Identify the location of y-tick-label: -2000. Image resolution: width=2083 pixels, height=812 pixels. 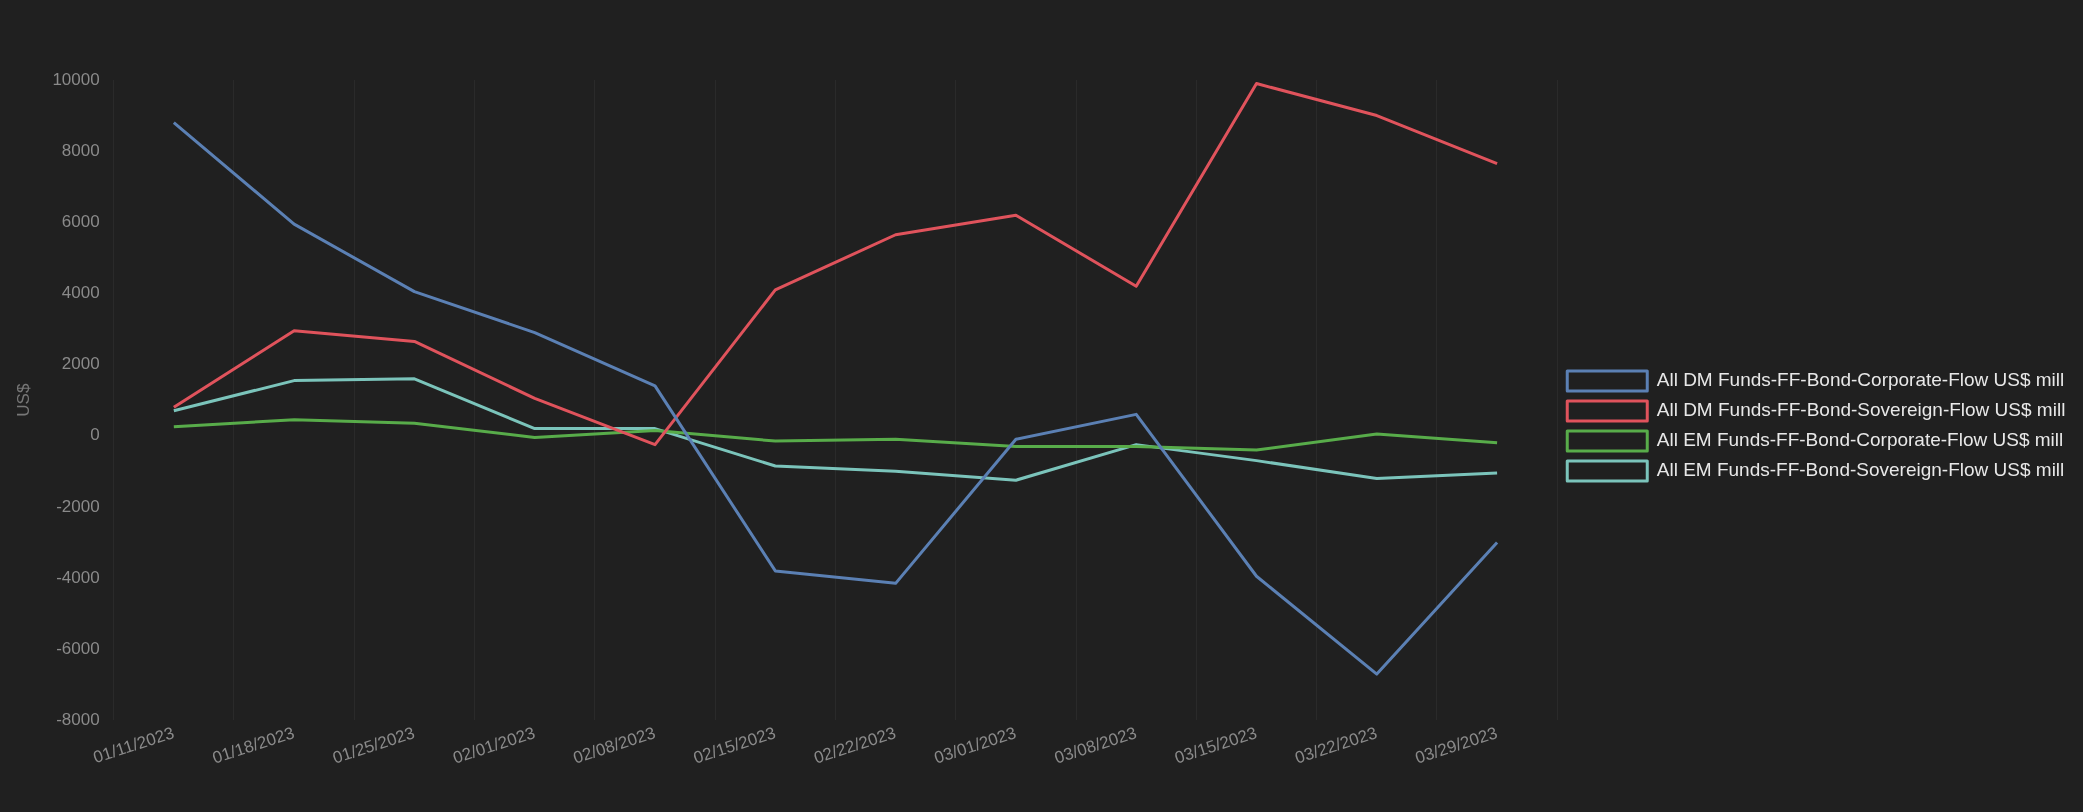
(78, 506).